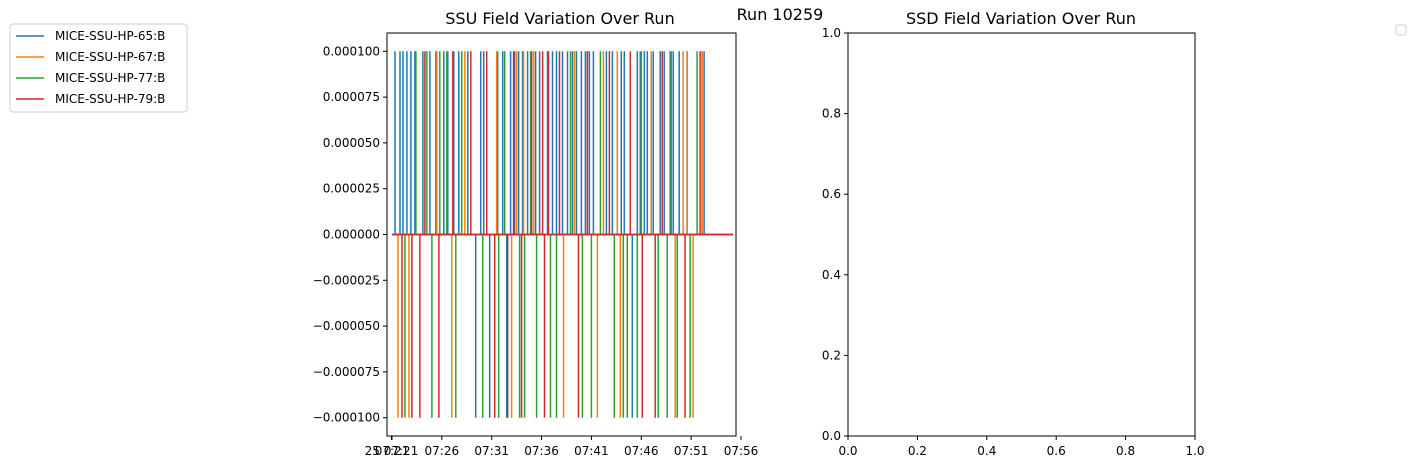  What do you see at coordinates (351, 51) in the screenshot?
I see `ssu-y-tick-label: 0.000100` at bounding box center [351, 51].